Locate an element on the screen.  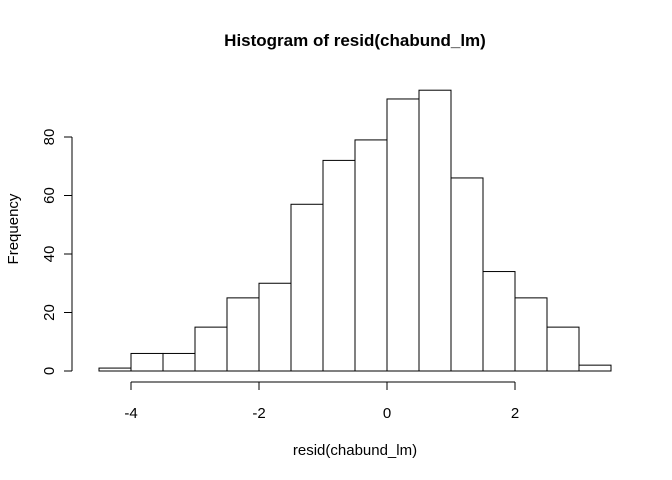
x-tick-label-3: 2 is located at coordinates (515, 413).